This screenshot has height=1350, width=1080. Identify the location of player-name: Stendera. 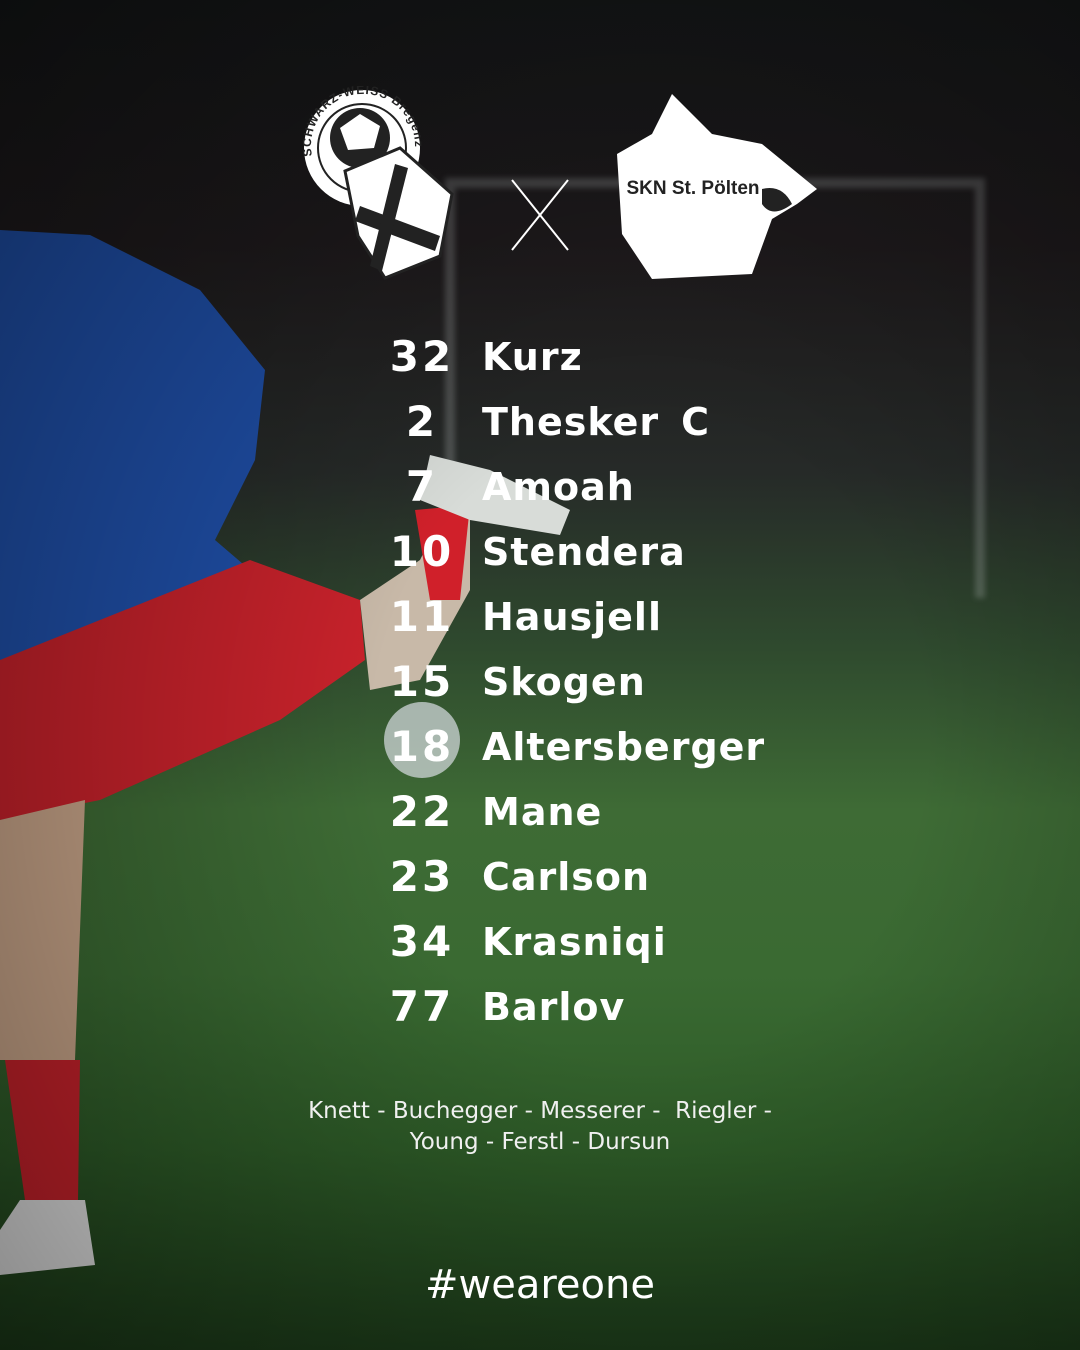
(584, 551).